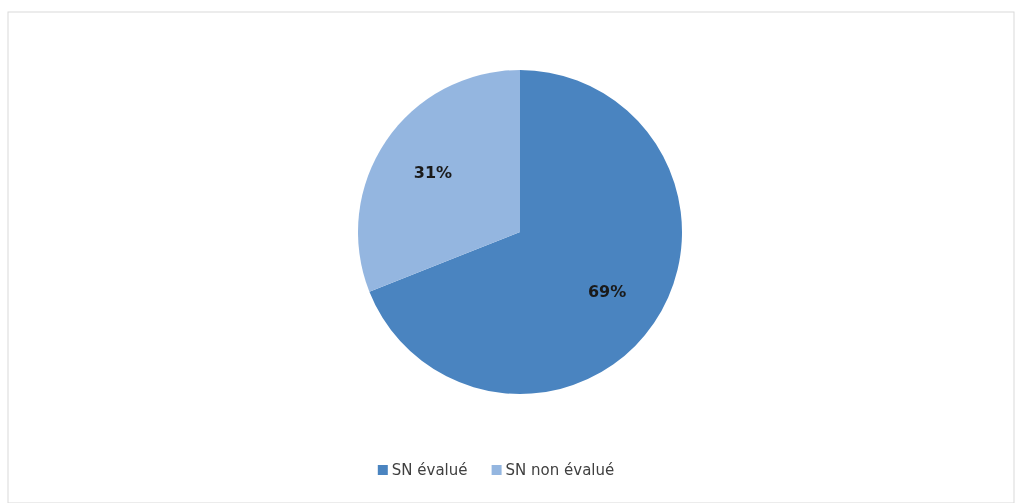 This screenshot has height=503, width=1016. I want to click on data-label: 31%, so click(433, 173).